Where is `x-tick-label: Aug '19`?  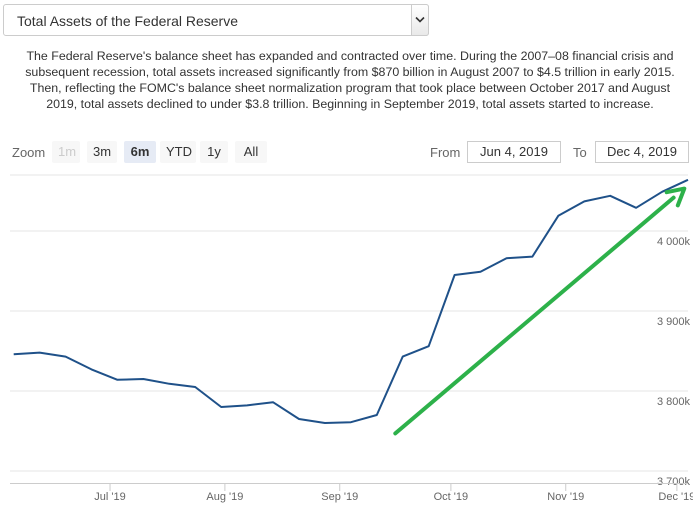 x-tick-label: Aug '19 is located at coordinates (224, 497).